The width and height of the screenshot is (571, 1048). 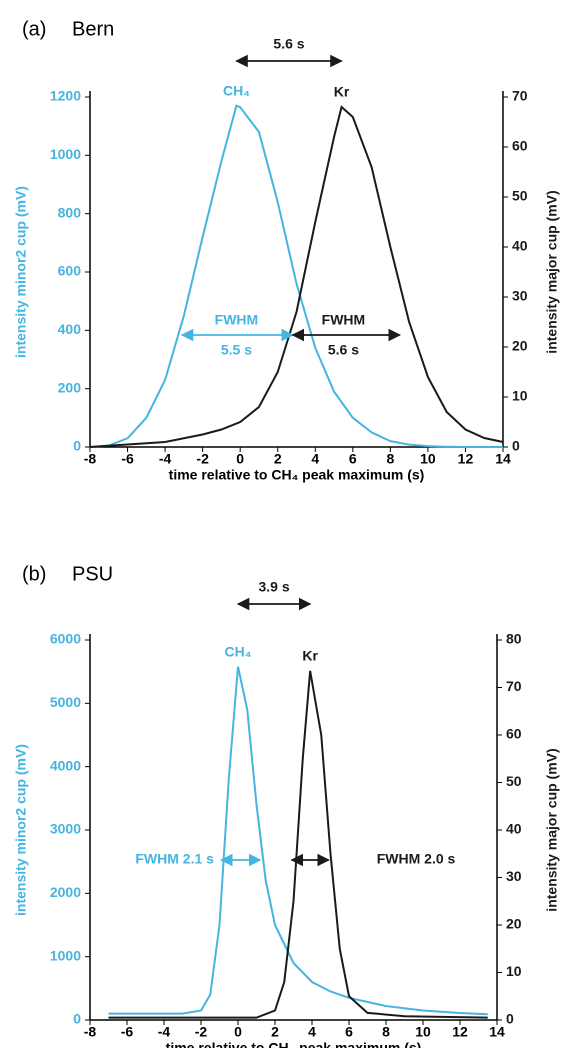 What do you see at coordinates (65, 96) in the screenshot?
I see `y-tick-label: 1200` at bounding box center [65, 96].